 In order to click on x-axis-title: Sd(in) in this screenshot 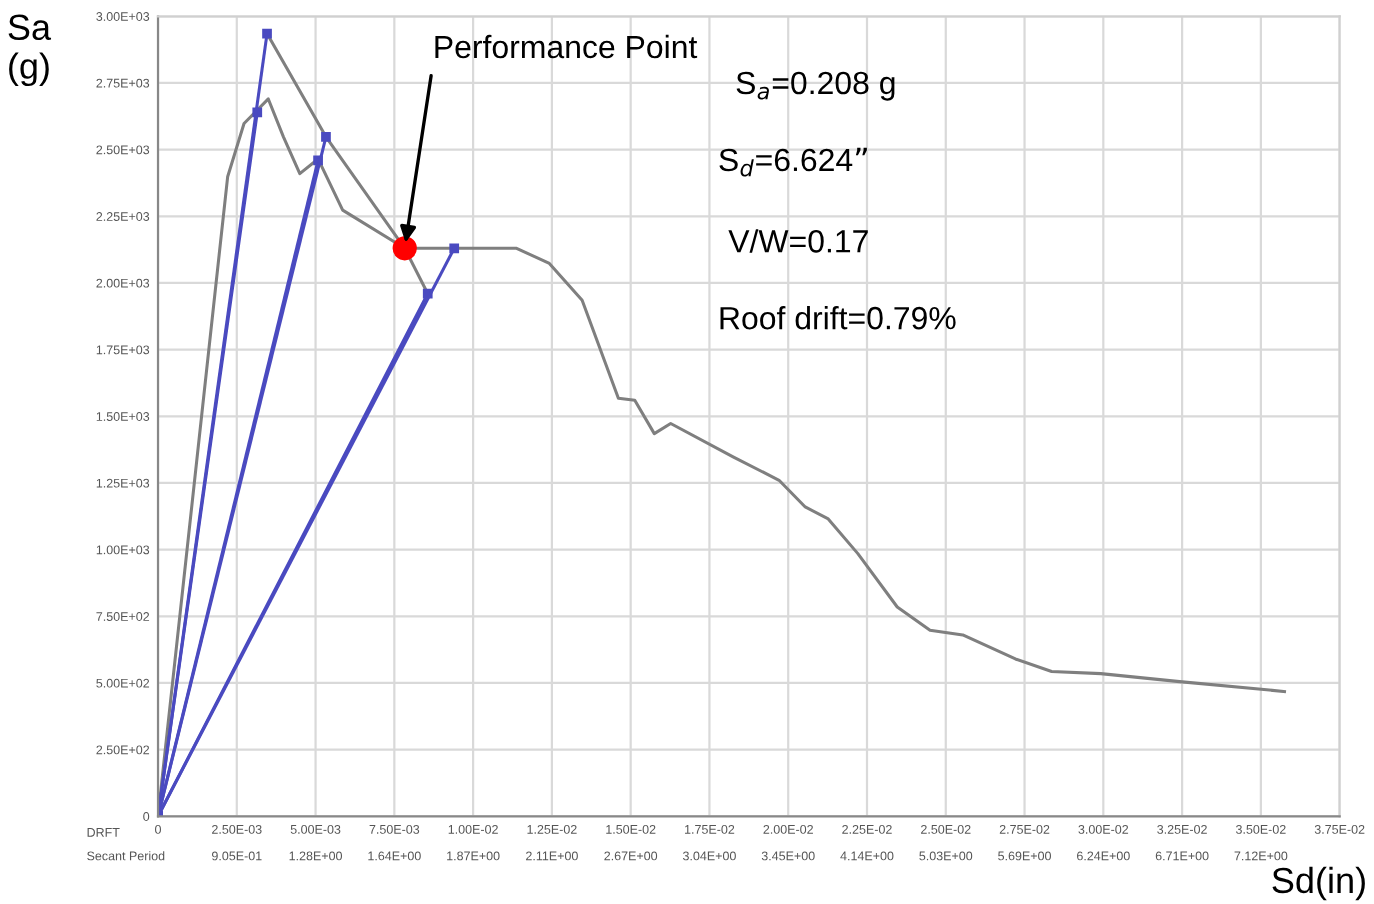, I will do `click(1318, 883)`.